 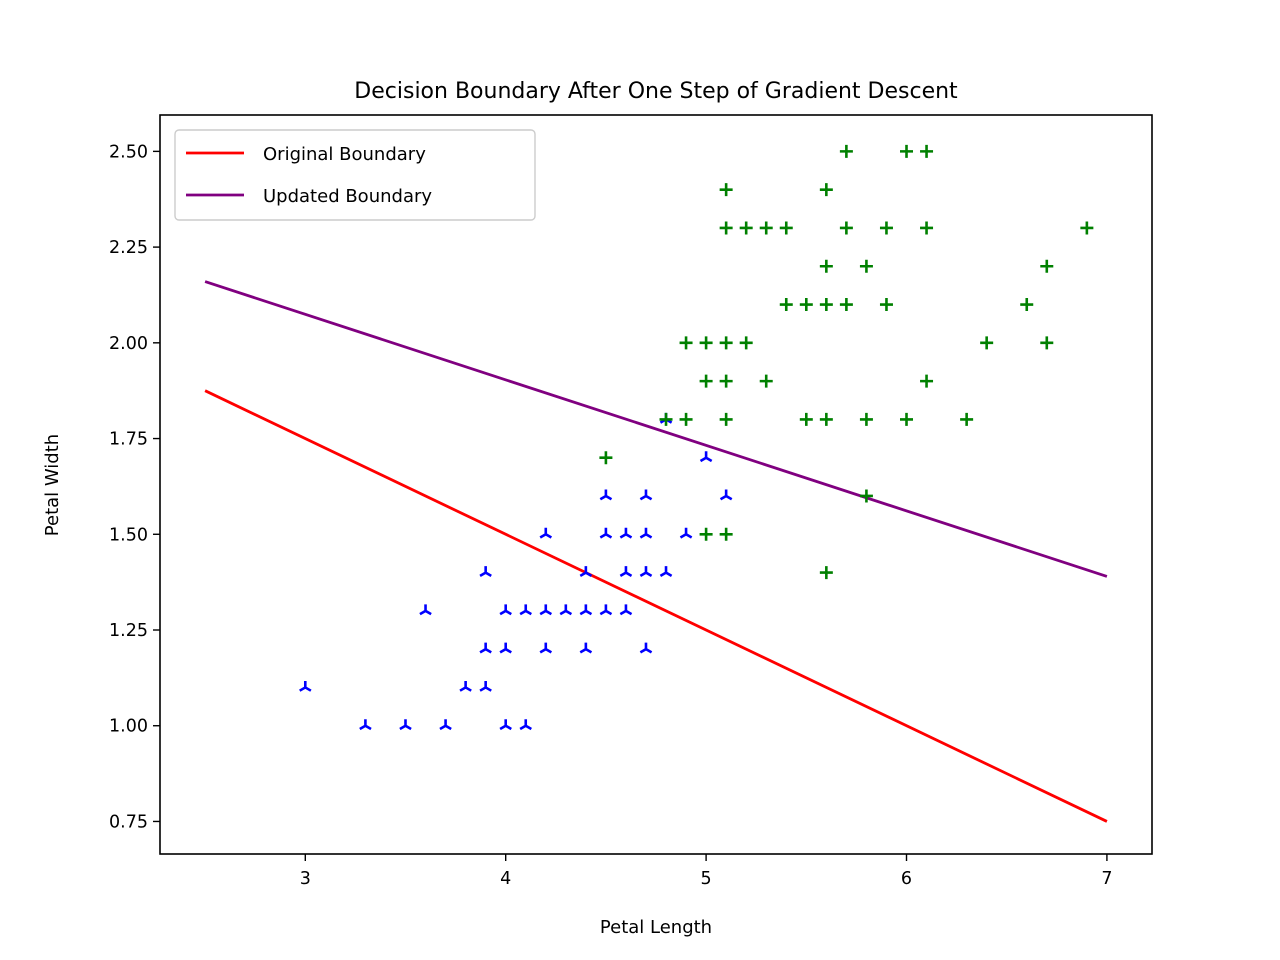 What do you see at coordinates (128, 152) in the screenshot?
I see `y-tick-label-8: 2.50` at bounding box center [128, 152].